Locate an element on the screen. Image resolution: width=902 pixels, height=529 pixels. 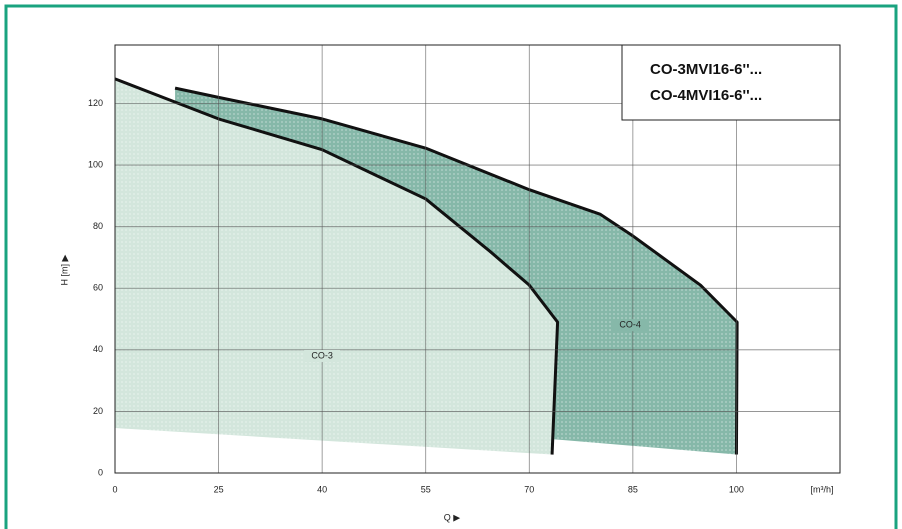
x-tick-label: 55 is located at coordinates (426, 489).